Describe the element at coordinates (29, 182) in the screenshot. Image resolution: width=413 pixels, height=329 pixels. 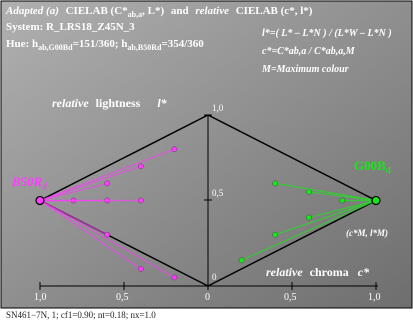
I see `left-hue-label: B50Rd` at that location.